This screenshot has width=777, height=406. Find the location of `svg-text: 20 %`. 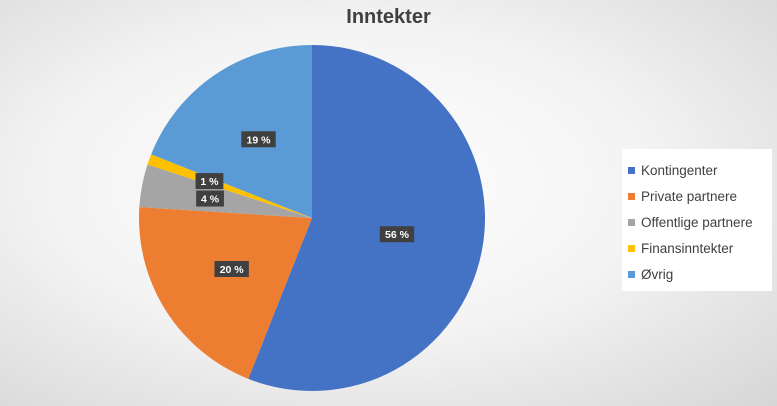

svg-text: 20 % is located at coordinates (232, 270).